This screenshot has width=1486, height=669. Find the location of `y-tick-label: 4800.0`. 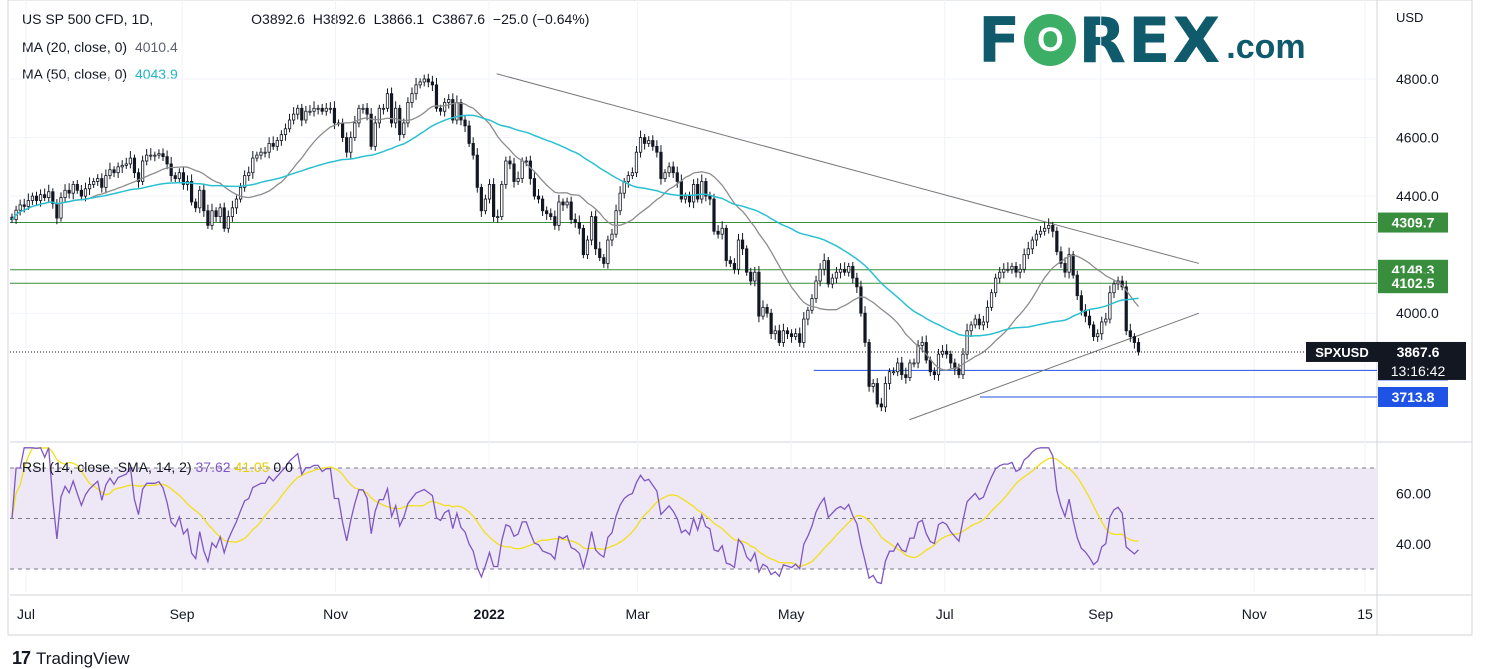

y-tick-label: 4800.0 is located at coordinates (1417, 79).